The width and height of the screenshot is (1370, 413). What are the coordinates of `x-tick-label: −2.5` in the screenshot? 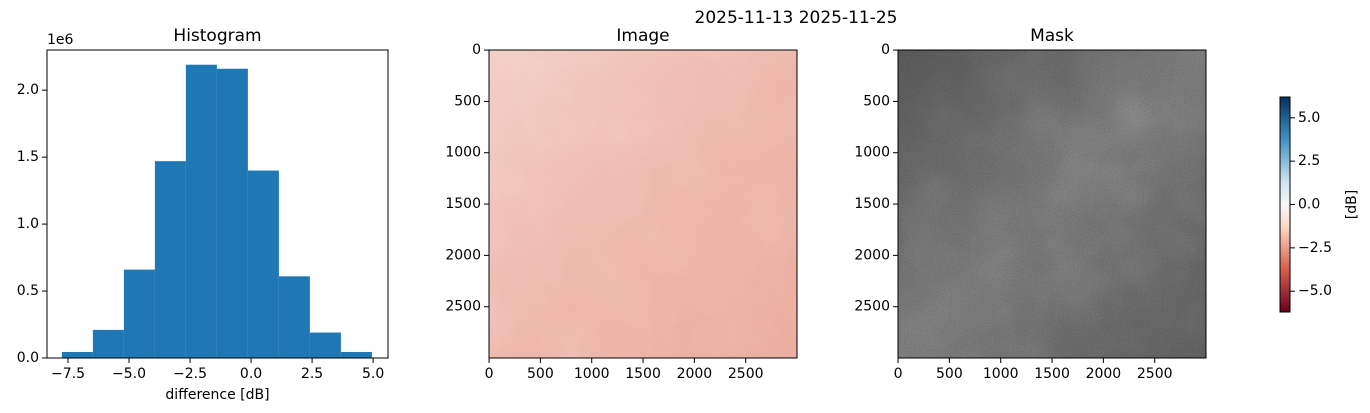 It's located at (190, 374).